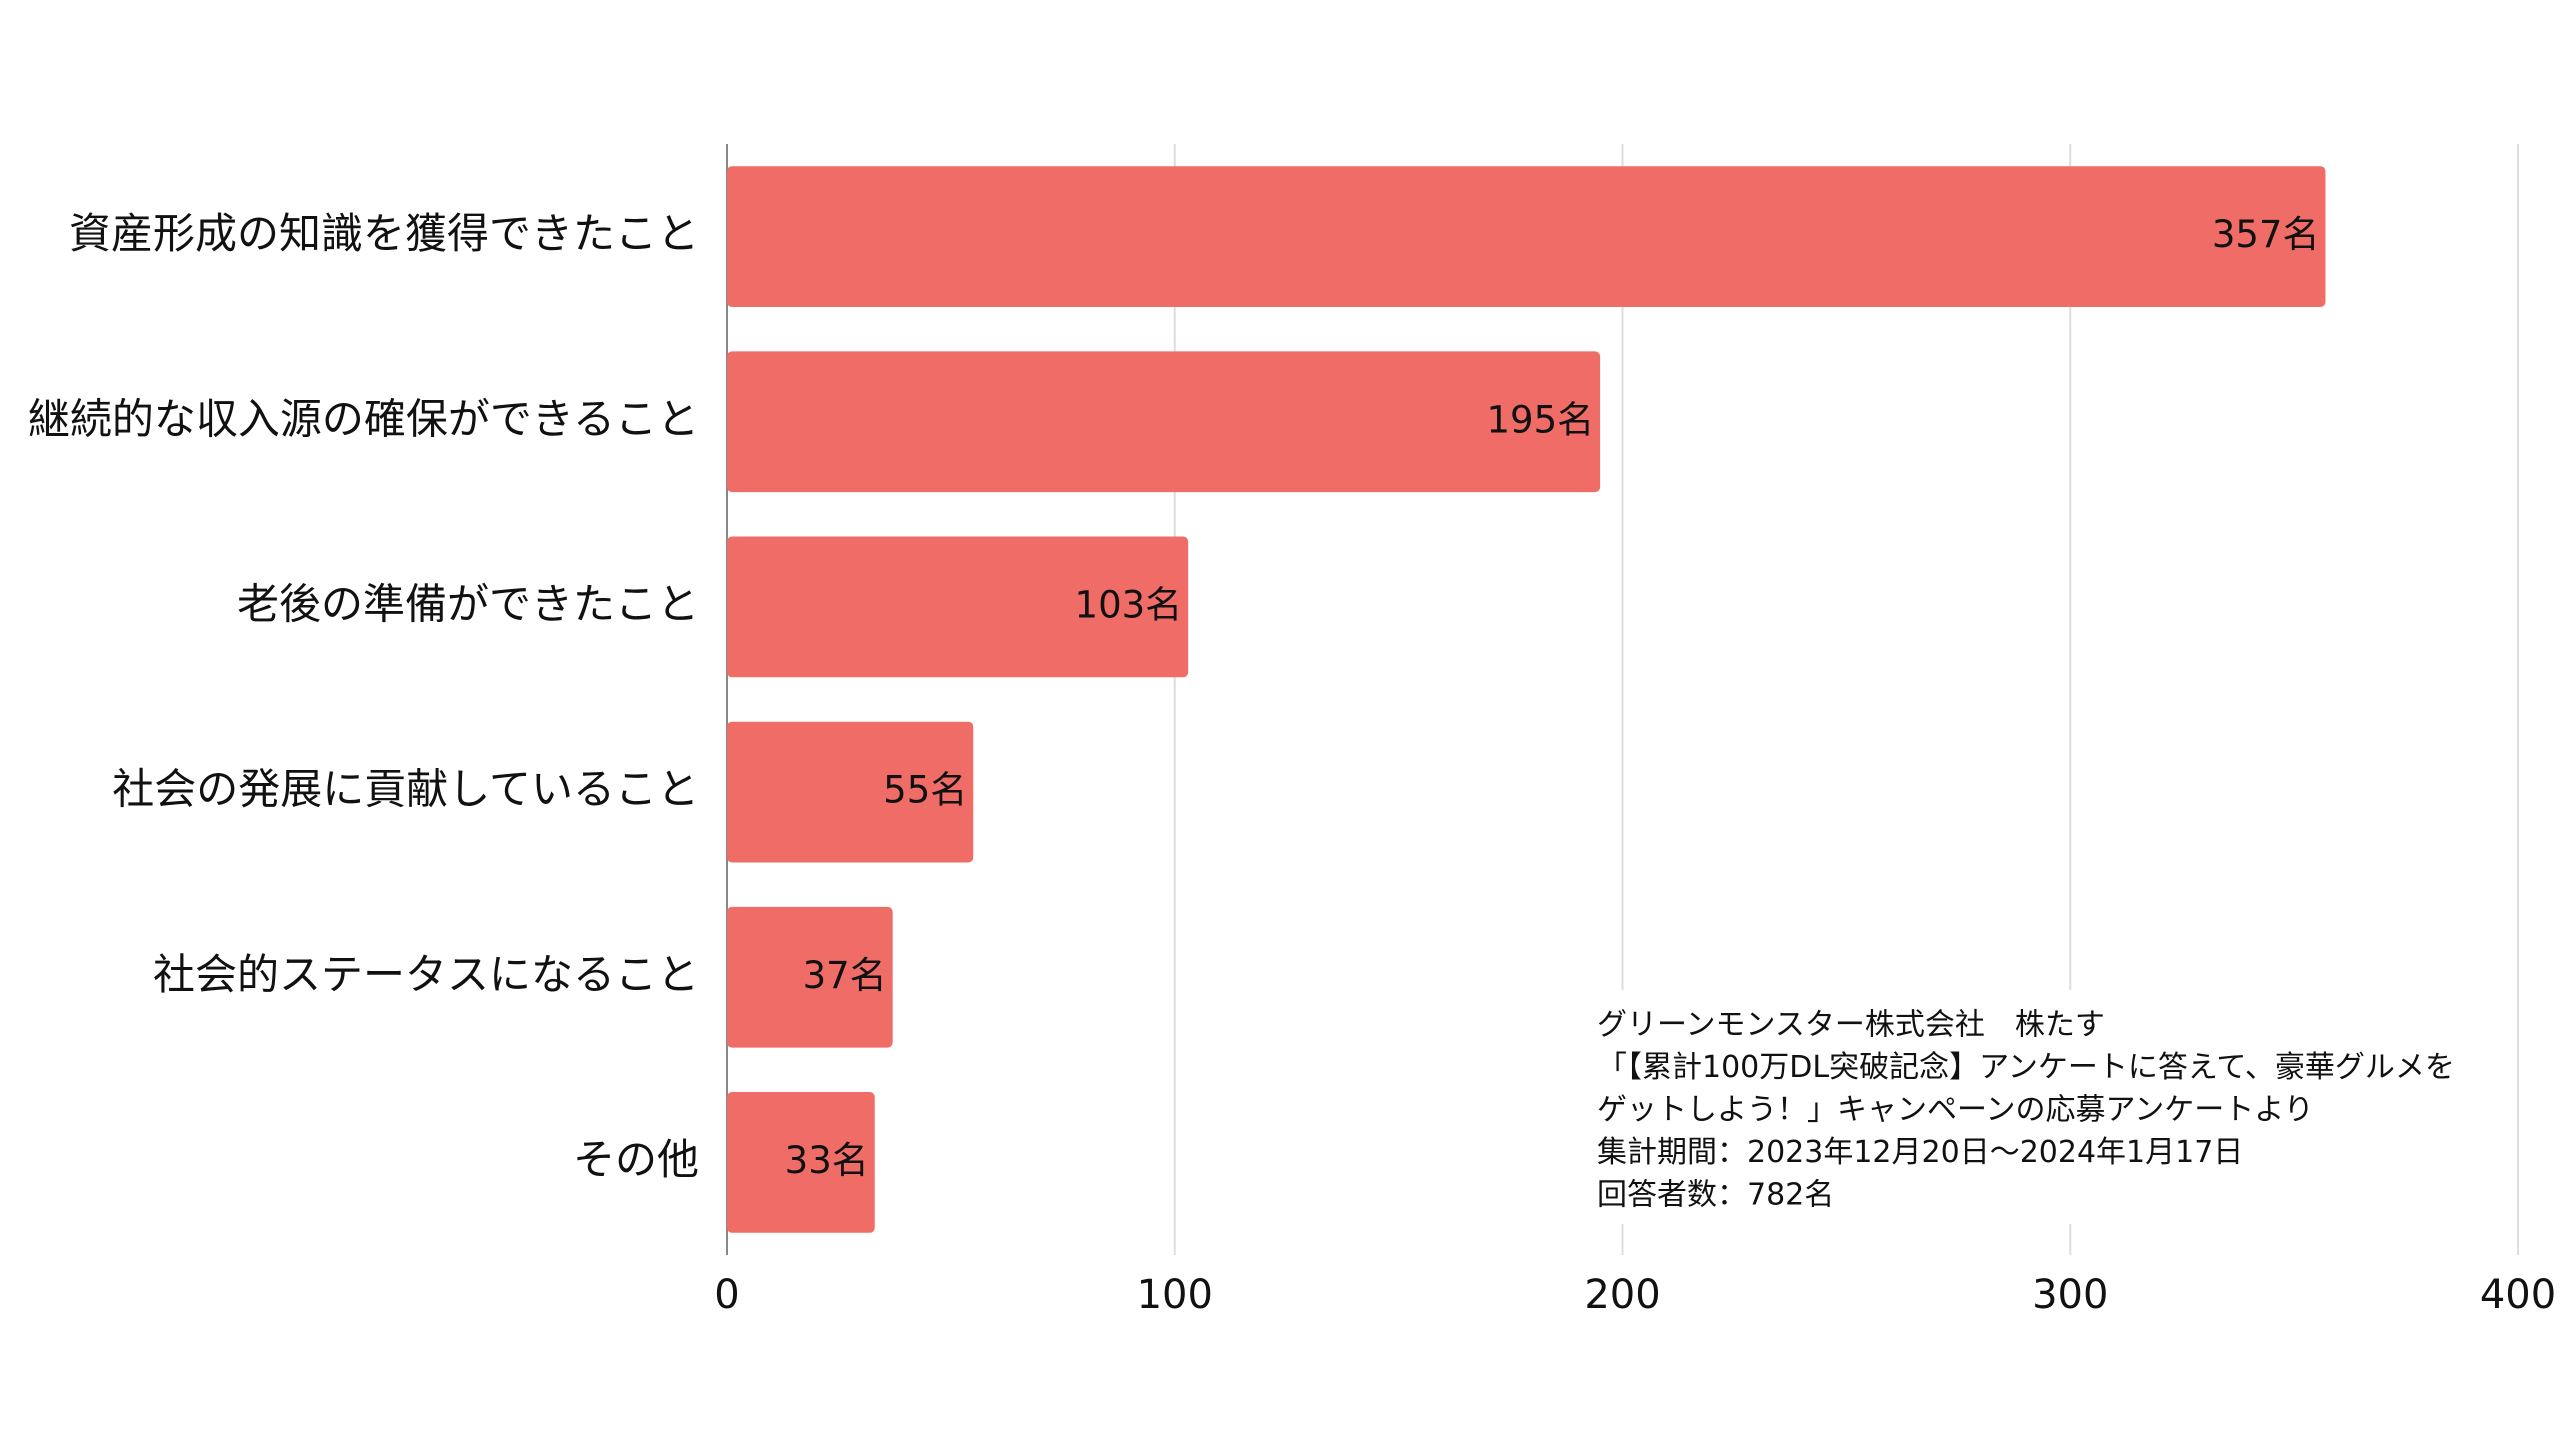 The image size is (2560, 1440). Describe the element at coordinates (2518, 1295) in the screenshot. I see `x-tick-label: 400` at that location.